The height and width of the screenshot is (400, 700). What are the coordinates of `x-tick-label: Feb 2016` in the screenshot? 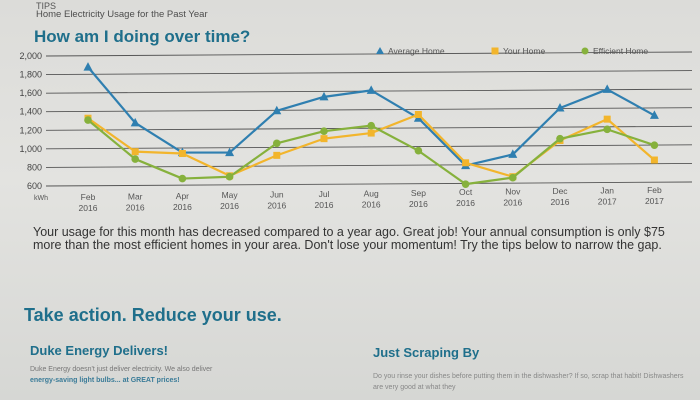 It's located at (88, 202).